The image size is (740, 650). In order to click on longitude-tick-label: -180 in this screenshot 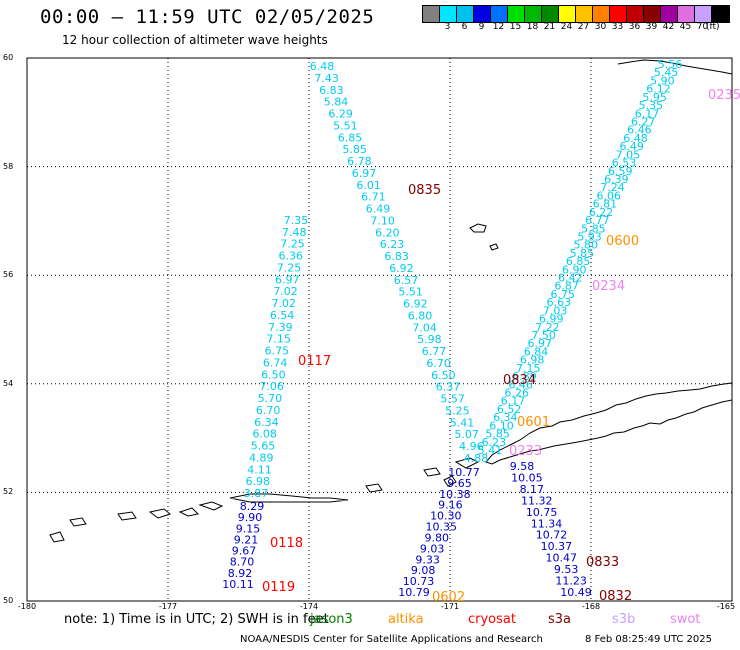, I will do `click(27, 606)`.